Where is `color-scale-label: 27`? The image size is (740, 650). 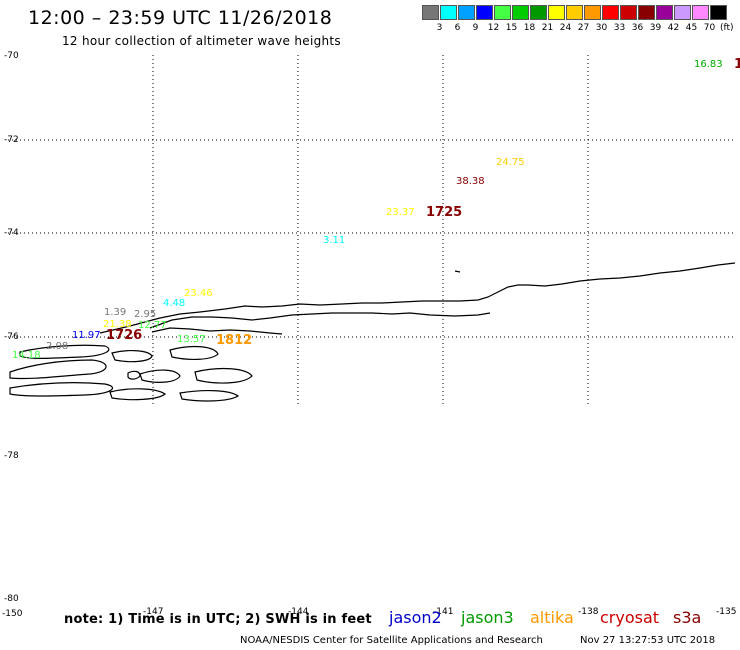
color-scale-label: 27 is located at coordinates (583, 28).